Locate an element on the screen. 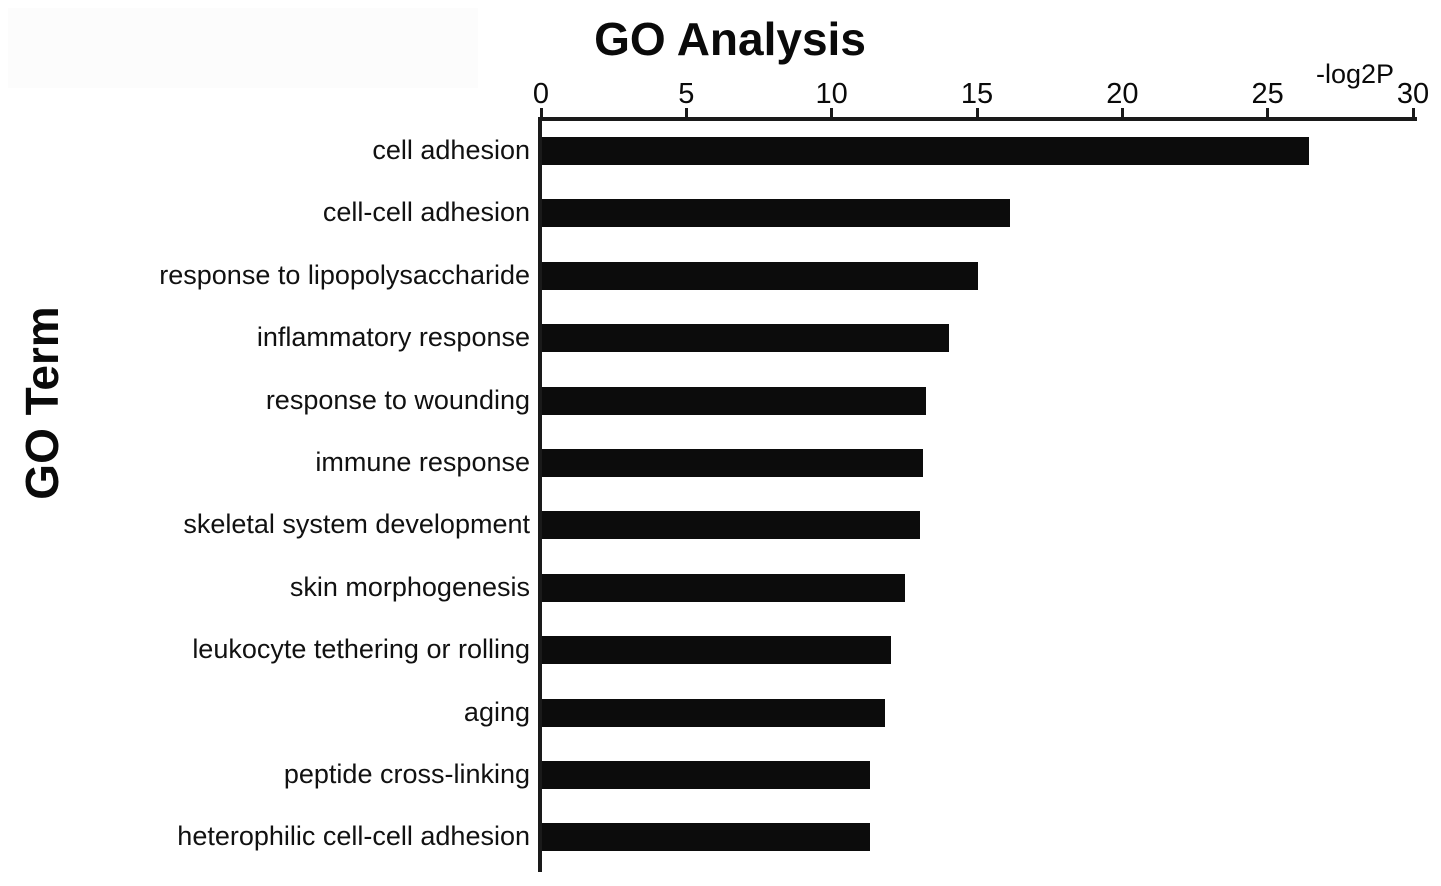 The height and width of the screenshot is (886, 1441). category-label: immune response is located at coordinates (422, 462).